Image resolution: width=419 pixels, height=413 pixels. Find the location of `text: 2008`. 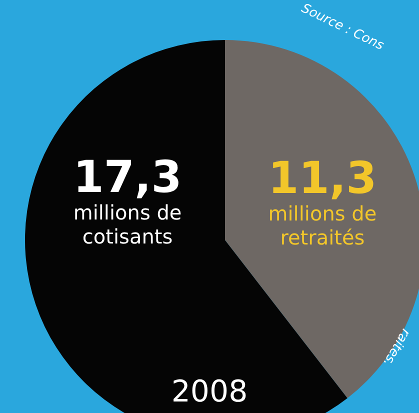

text: 2008 is located at coordinates (209, 392).